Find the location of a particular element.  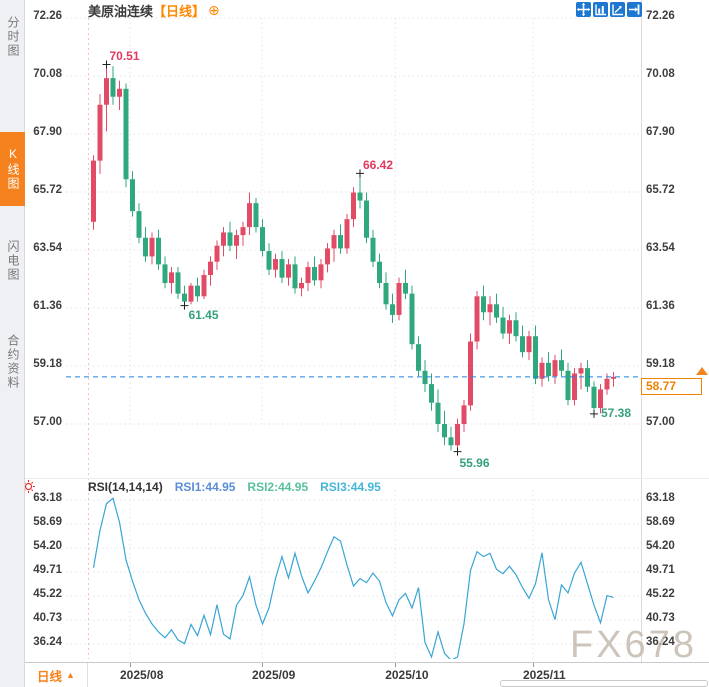

chart-settings-icon: ⊕ is located at coordinates (214, 10).